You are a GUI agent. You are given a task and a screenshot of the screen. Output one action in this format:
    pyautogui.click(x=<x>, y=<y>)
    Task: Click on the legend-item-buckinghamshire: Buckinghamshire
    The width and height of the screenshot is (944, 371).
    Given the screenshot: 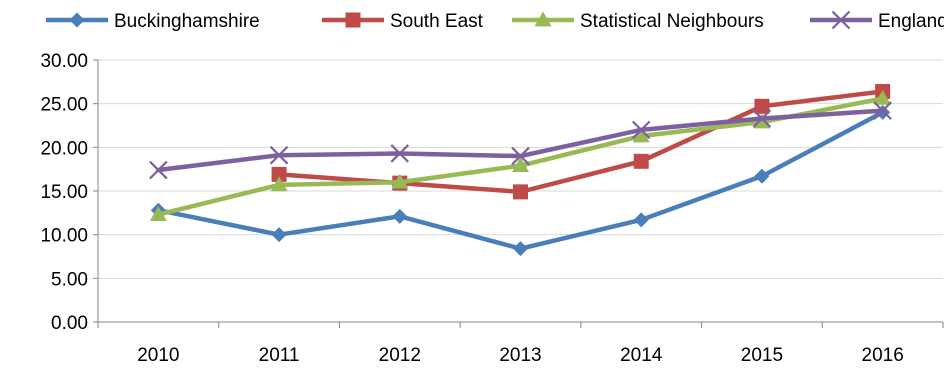 What is the action you would take?
    pyautogui.click(x=153, y=21)
    